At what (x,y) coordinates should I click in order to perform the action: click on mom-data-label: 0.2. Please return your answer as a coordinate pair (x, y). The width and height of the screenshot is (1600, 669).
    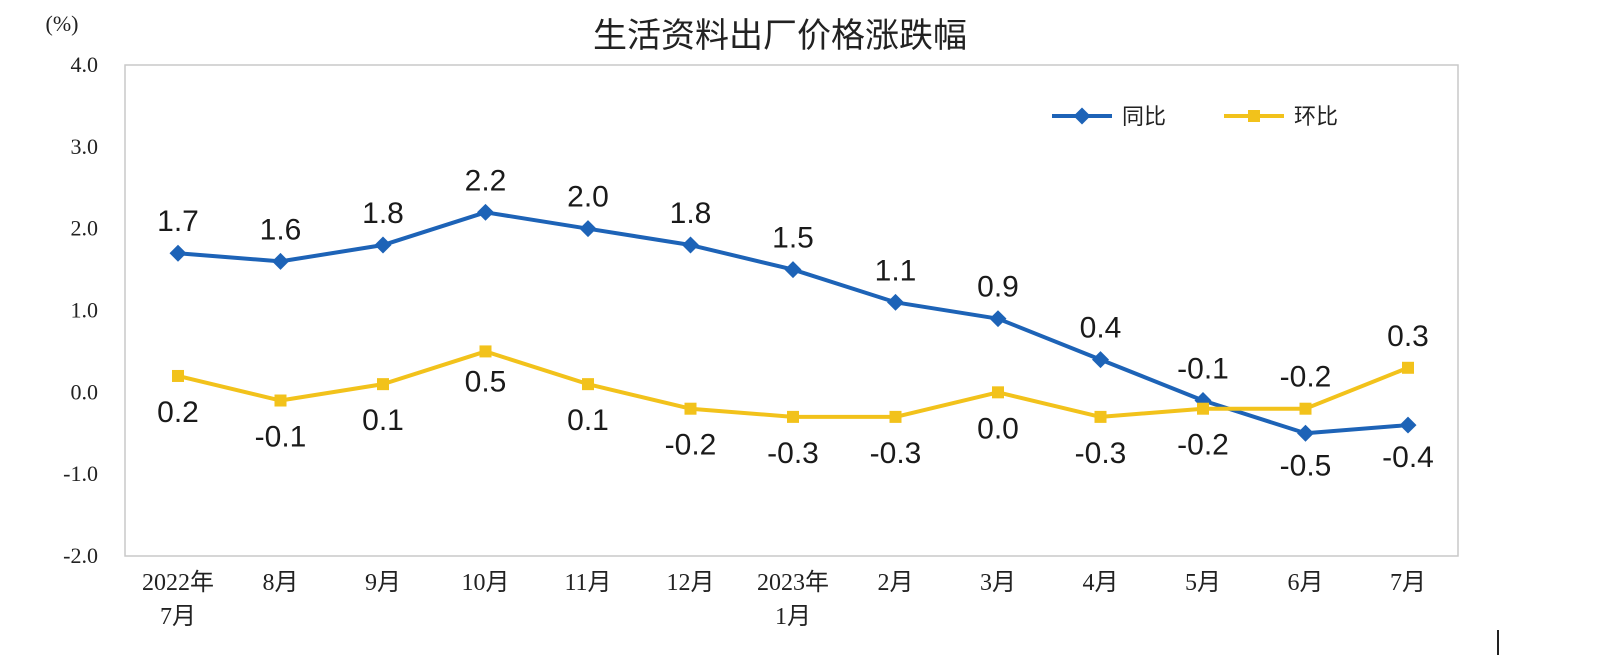
    Looking at the image, I should click on (178, 412).